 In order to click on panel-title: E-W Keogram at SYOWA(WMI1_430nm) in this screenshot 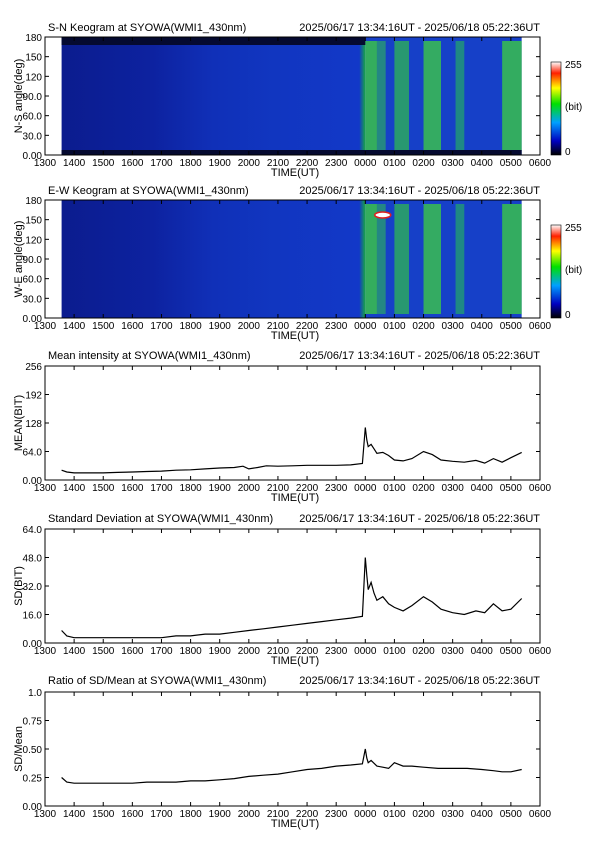, I will do `click(148, 191)`.